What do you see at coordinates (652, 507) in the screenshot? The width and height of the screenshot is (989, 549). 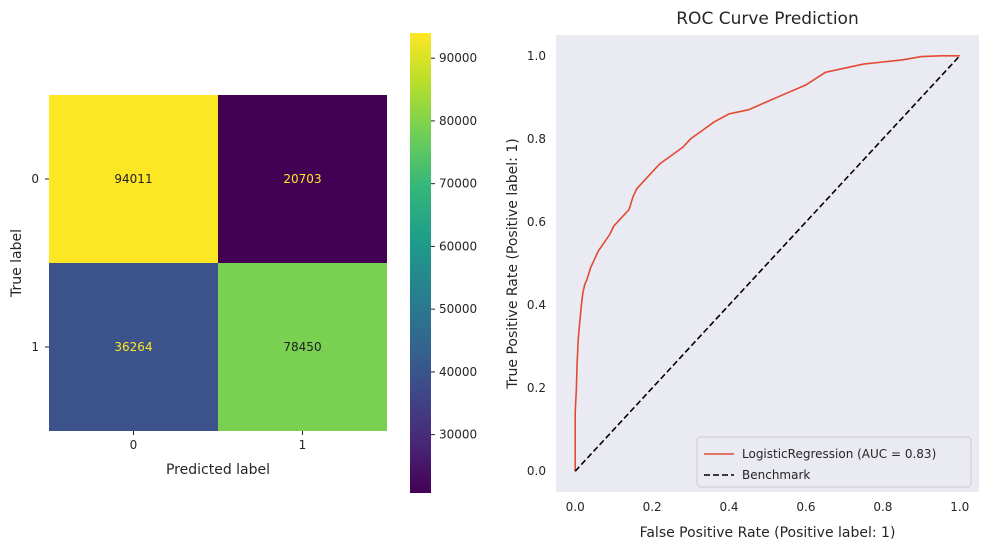 I see `x-tick-label: 0.2` at bounding box center [652, 507].